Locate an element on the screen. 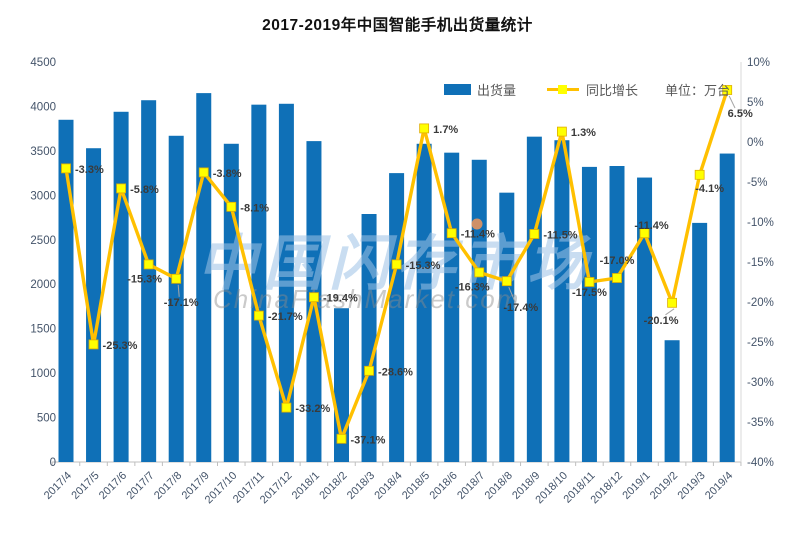 This screenshot has width=795, height=554. bar-2019/1 is located at coordinates (645, 320).